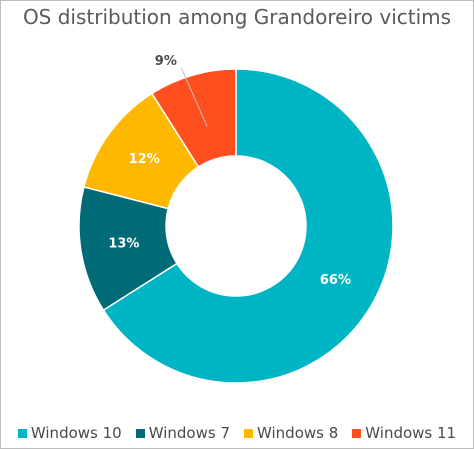 This screenshot has height=449, width=474. Describe the element at coordinates (335, 280) in the screenshot. I see `data-label-windows-10: 66%` at that location.